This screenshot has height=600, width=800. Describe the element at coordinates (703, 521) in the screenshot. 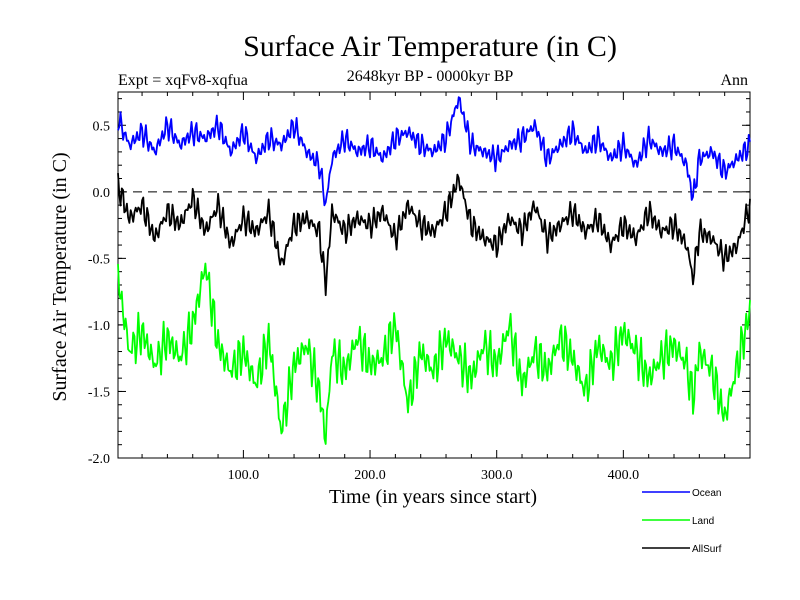

I see `legend-label-land: Land` at that location.